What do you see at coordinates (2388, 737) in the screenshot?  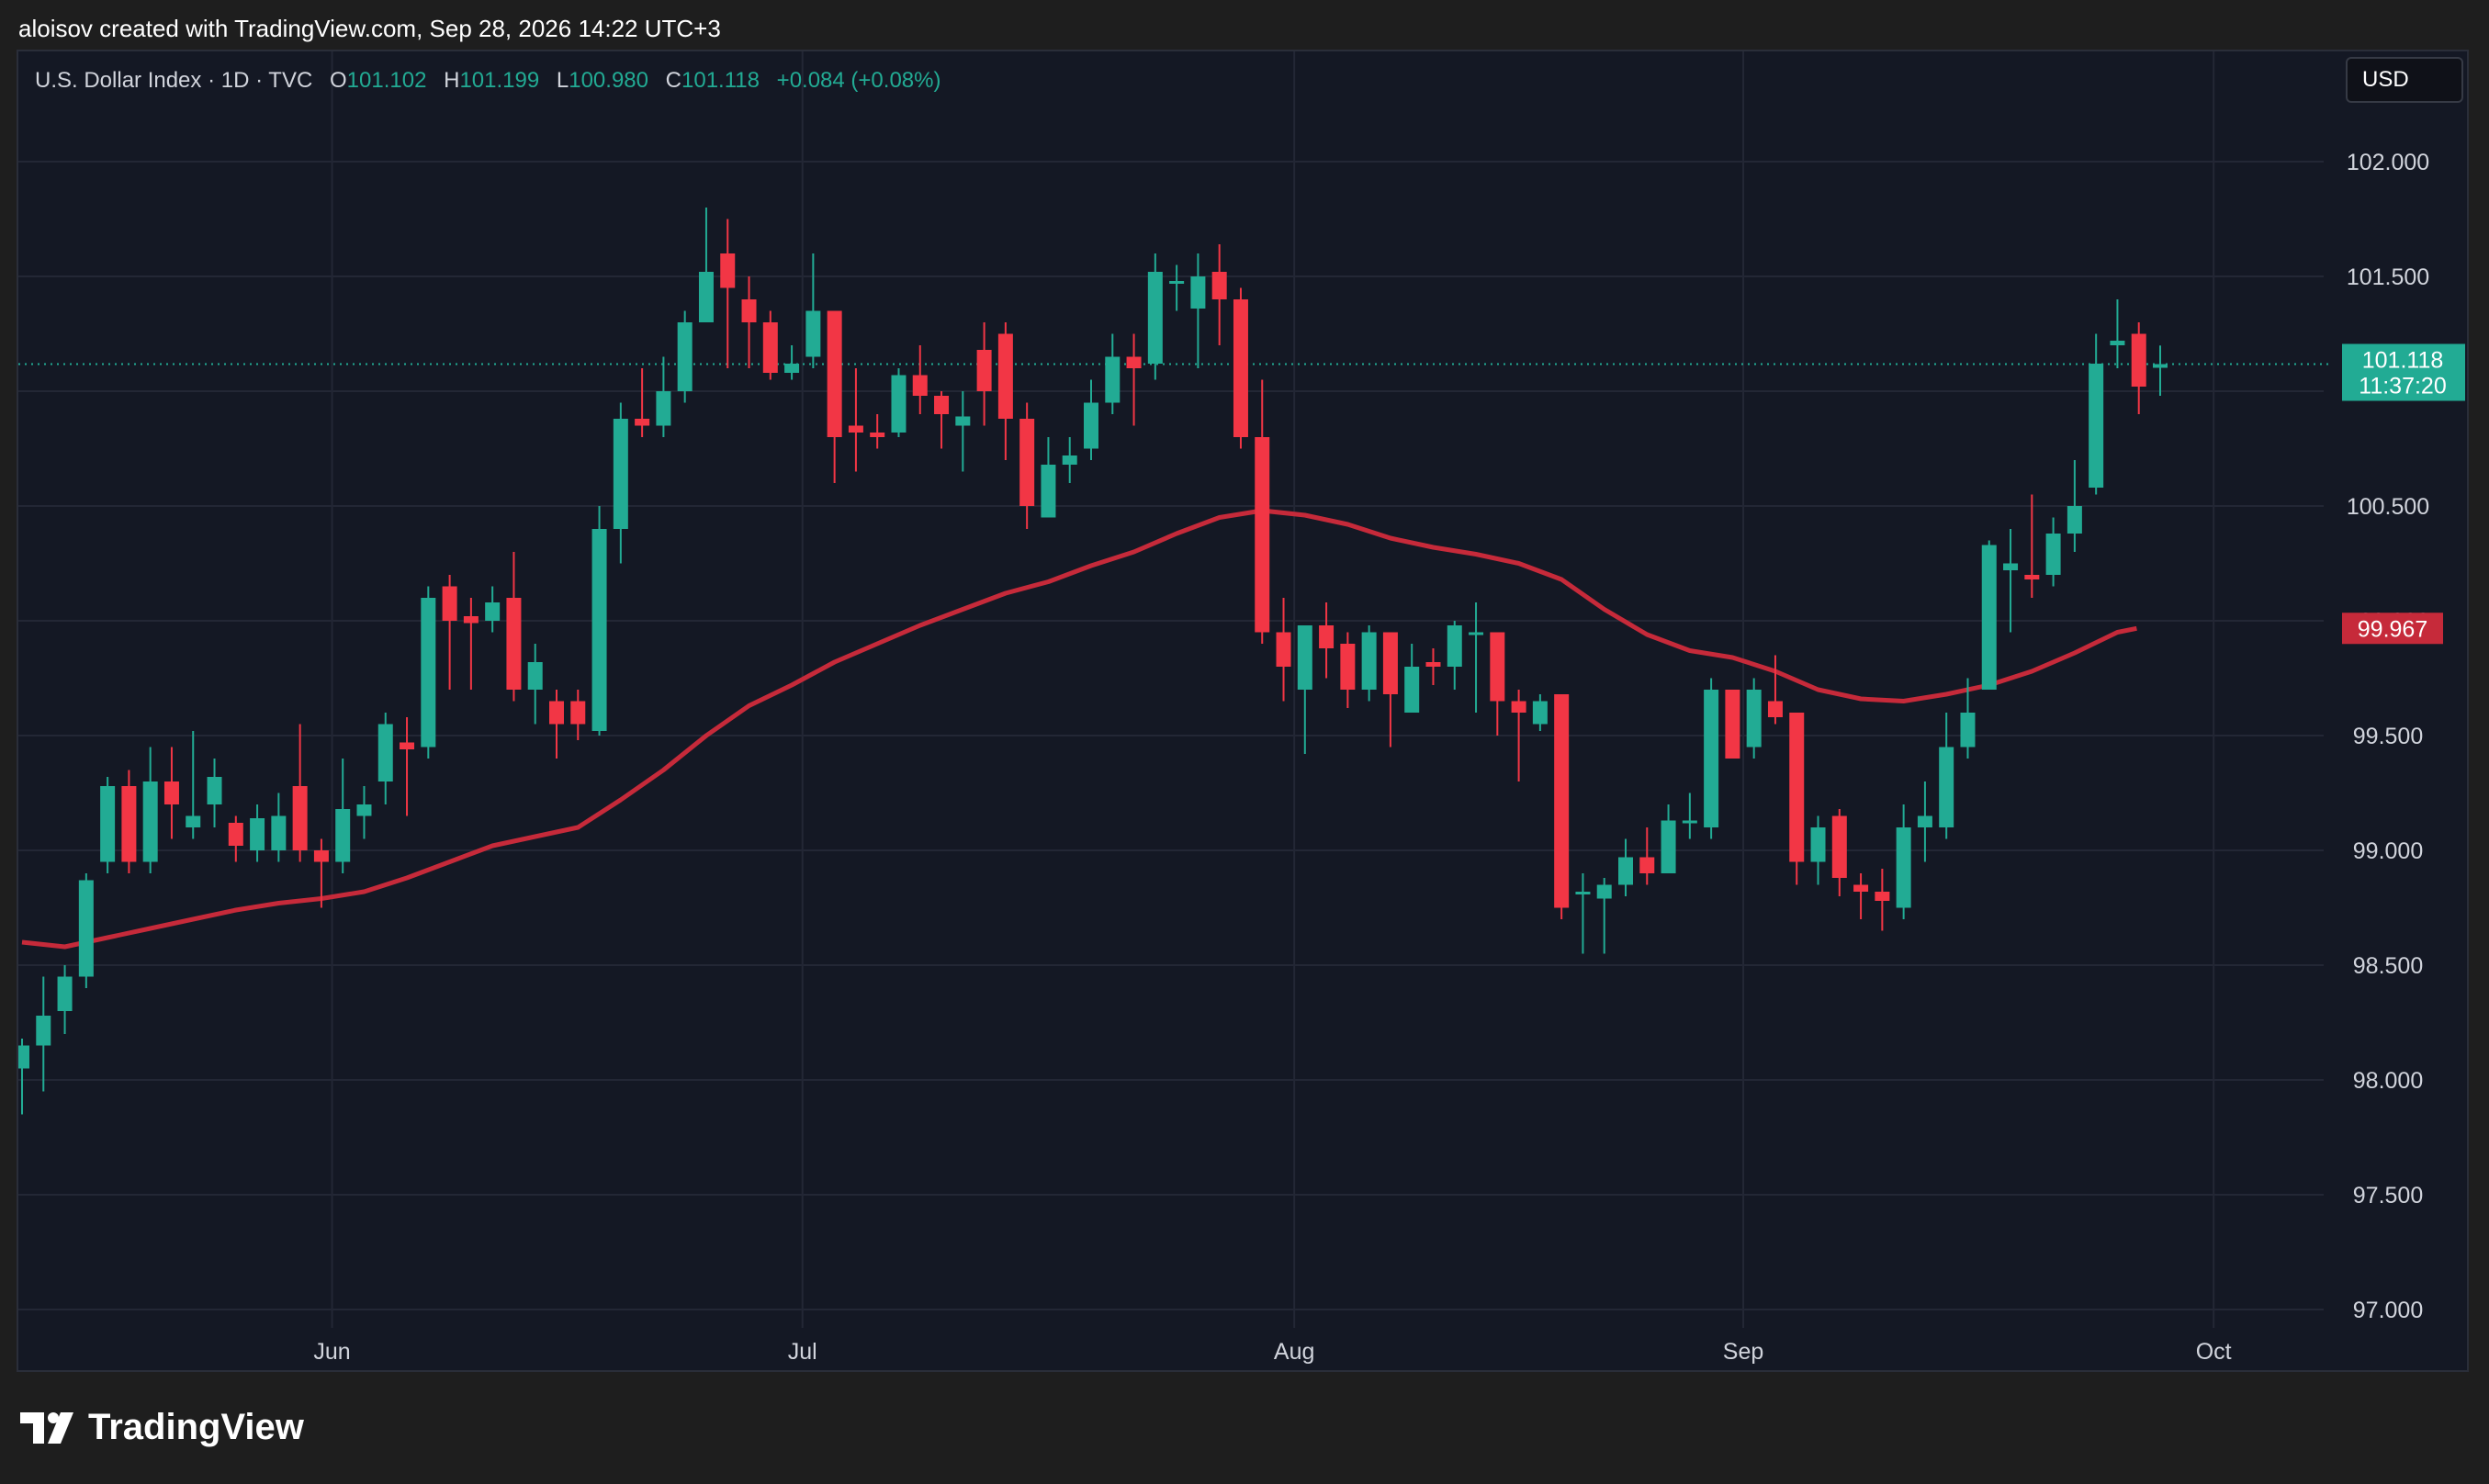 I see `y-tick-label: 99.500` at bounding box center [2388, 737].